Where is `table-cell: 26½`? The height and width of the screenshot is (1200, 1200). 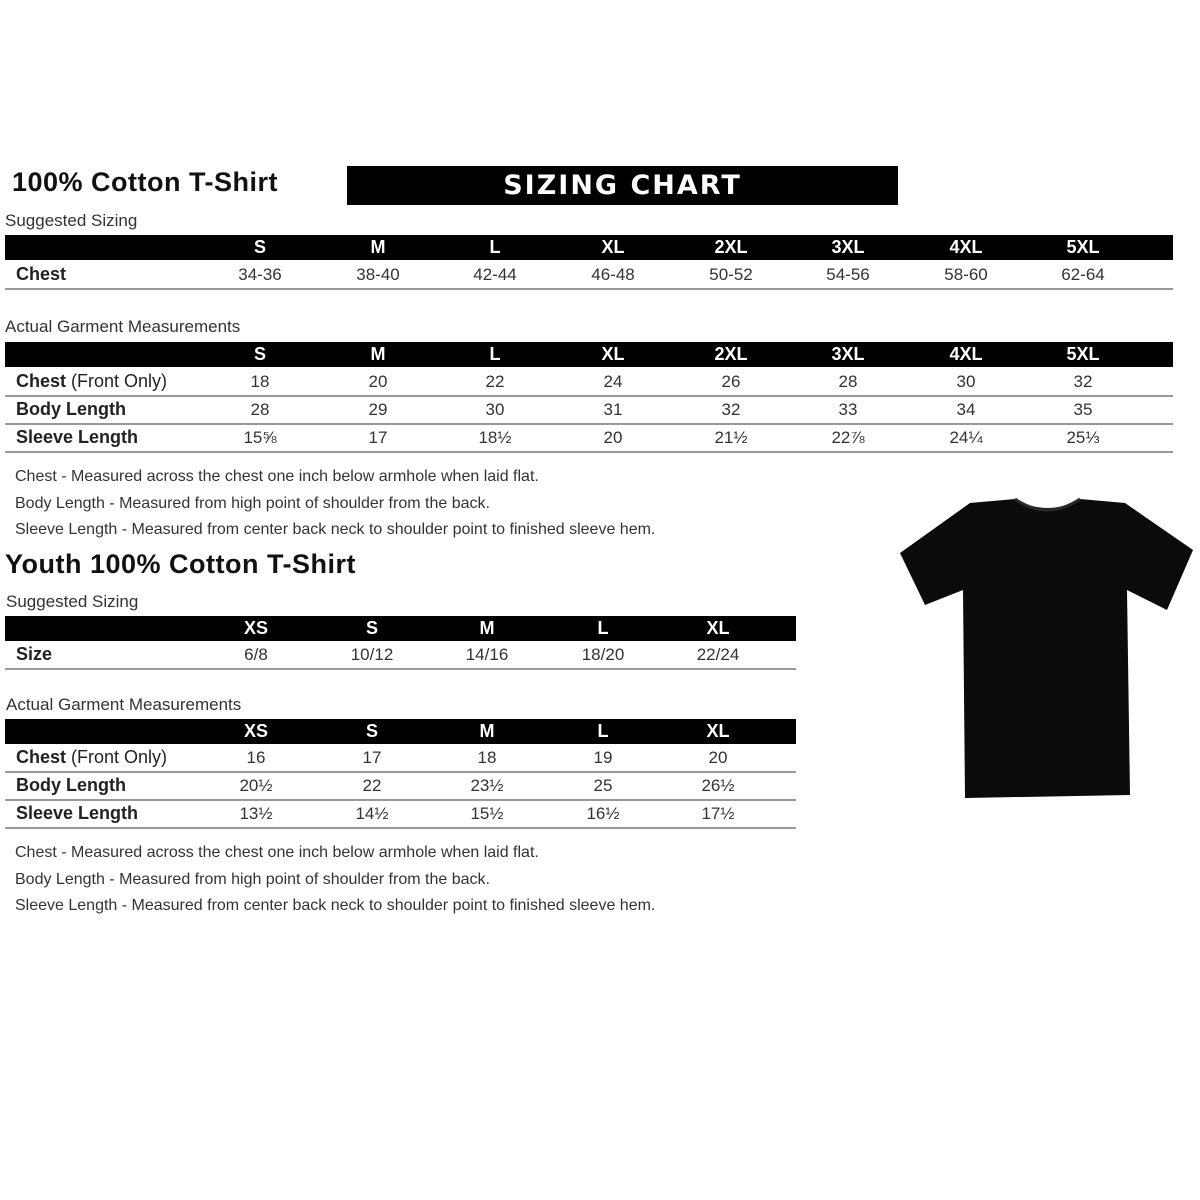 table-cell: 26½ is located at coordinates (718, 785).